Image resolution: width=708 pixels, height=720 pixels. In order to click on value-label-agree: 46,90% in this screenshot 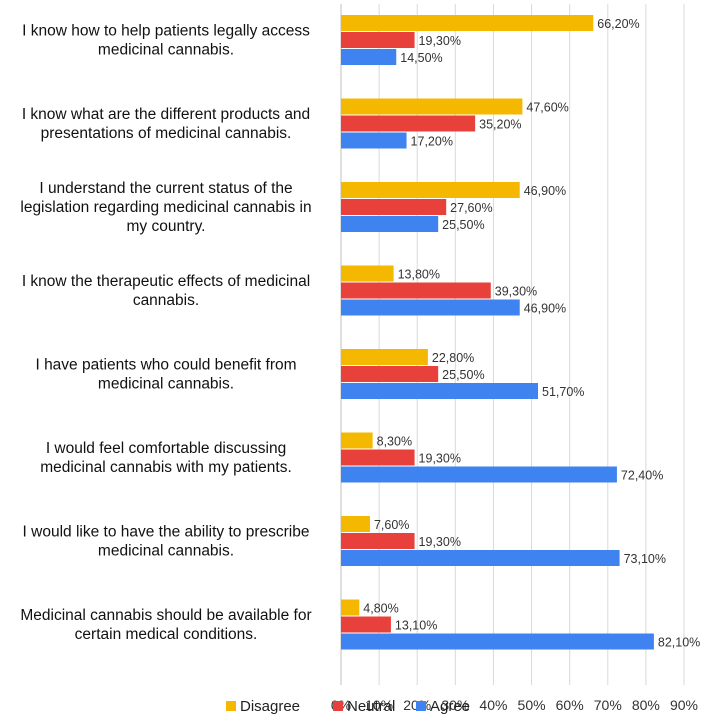, I will do `click(545, 309)`.